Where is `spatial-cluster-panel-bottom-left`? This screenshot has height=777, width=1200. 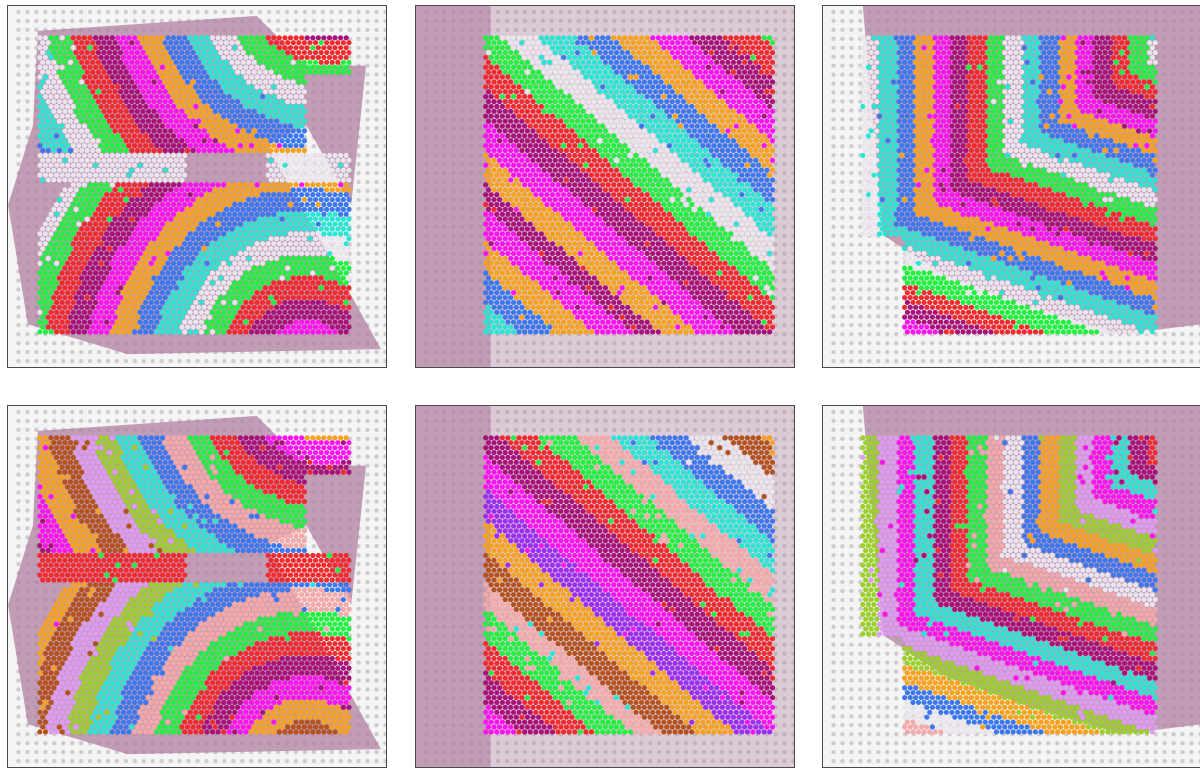
spatial-cluster-panel-bottom-left is located at coordinates (197, 586).